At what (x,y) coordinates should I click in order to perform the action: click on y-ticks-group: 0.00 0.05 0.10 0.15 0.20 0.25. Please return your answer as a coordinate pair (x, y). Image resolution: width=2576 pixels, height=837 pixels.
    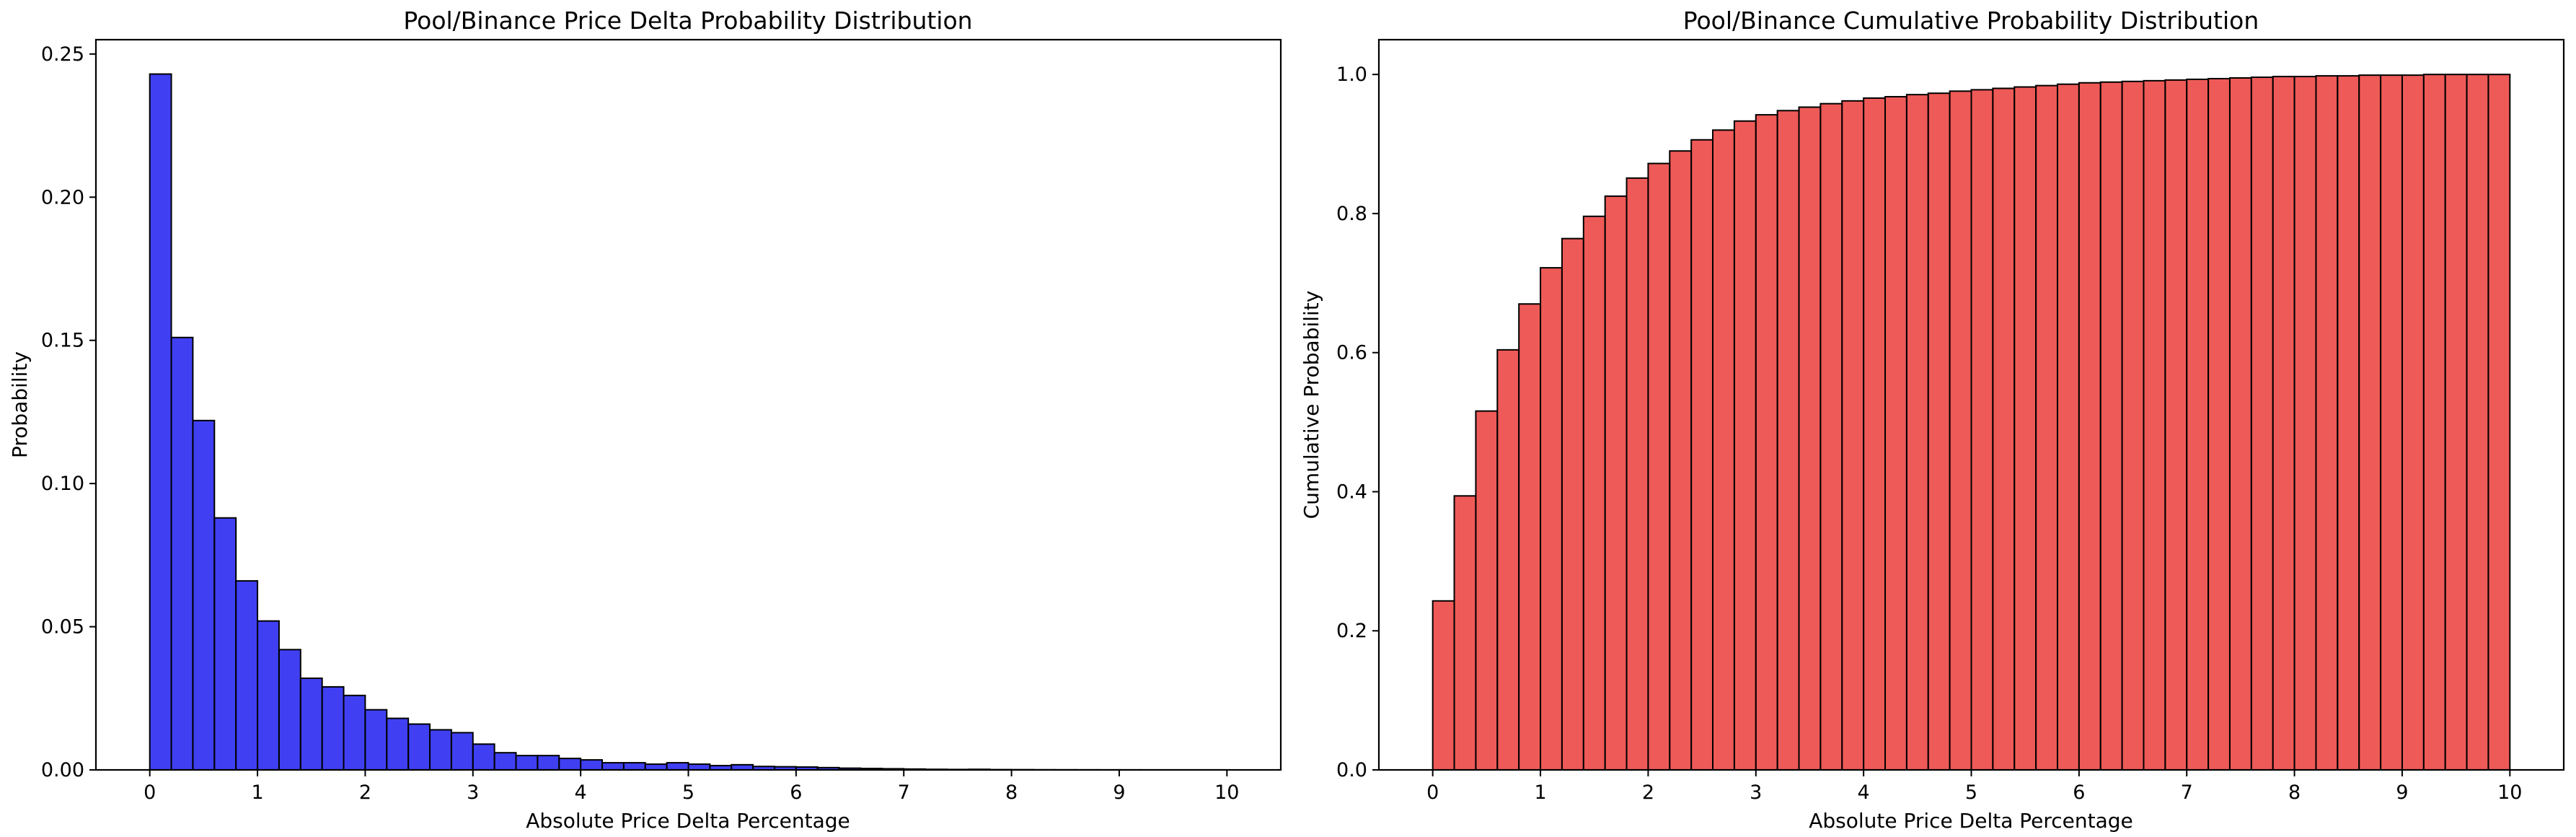
    Looking at the image, I should click on (68, 412).